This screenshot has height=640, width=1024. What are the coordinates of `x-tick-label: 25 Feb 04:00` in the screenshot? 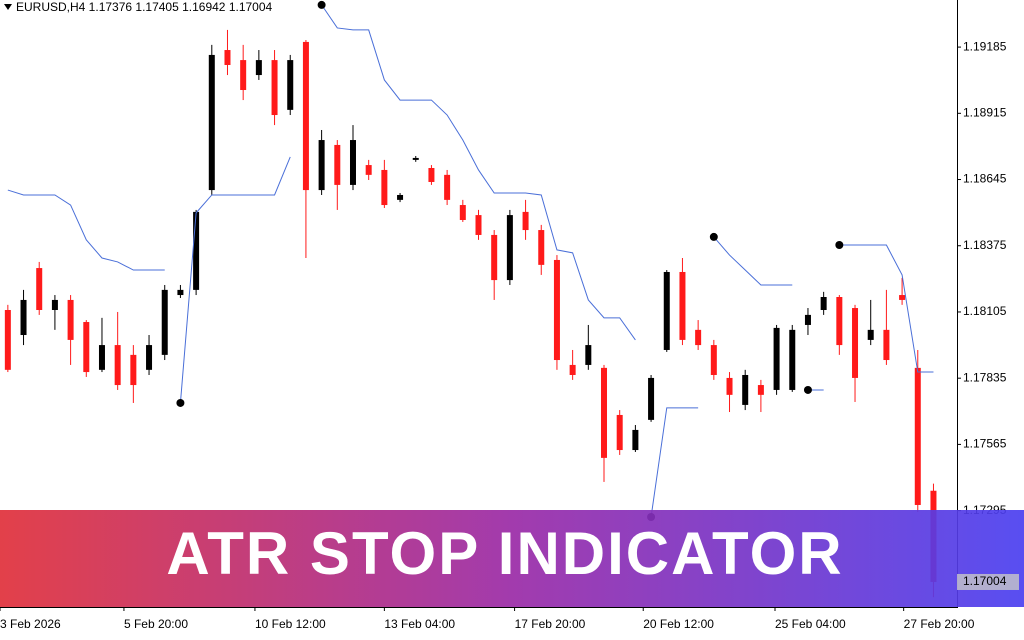 It's located at (810, 624).